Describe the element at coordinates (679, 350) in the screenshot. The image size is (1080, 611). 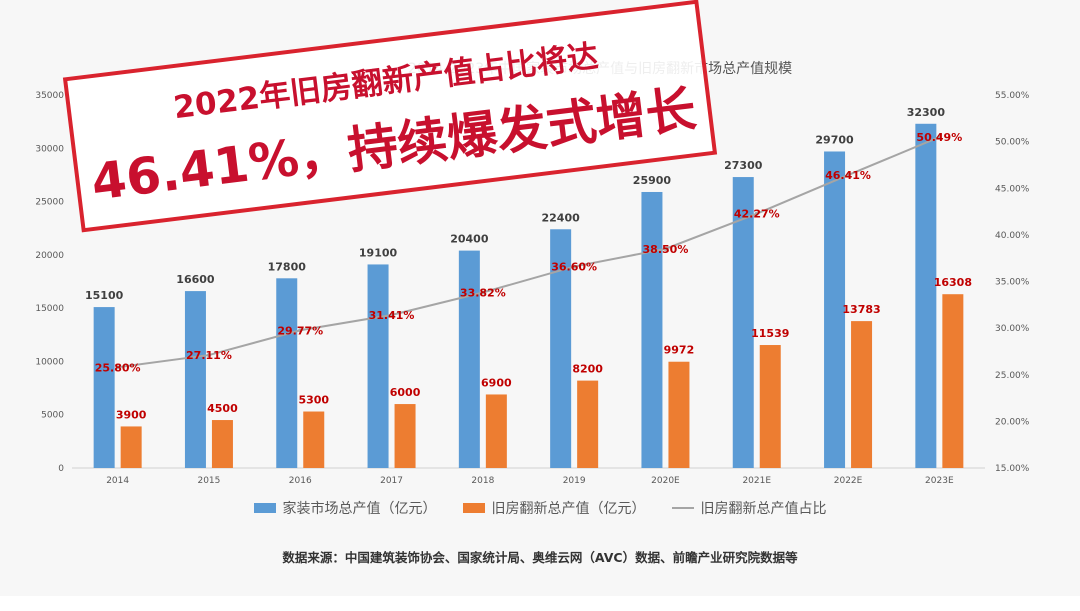
I see `bar-value-label: 9972` at that location.